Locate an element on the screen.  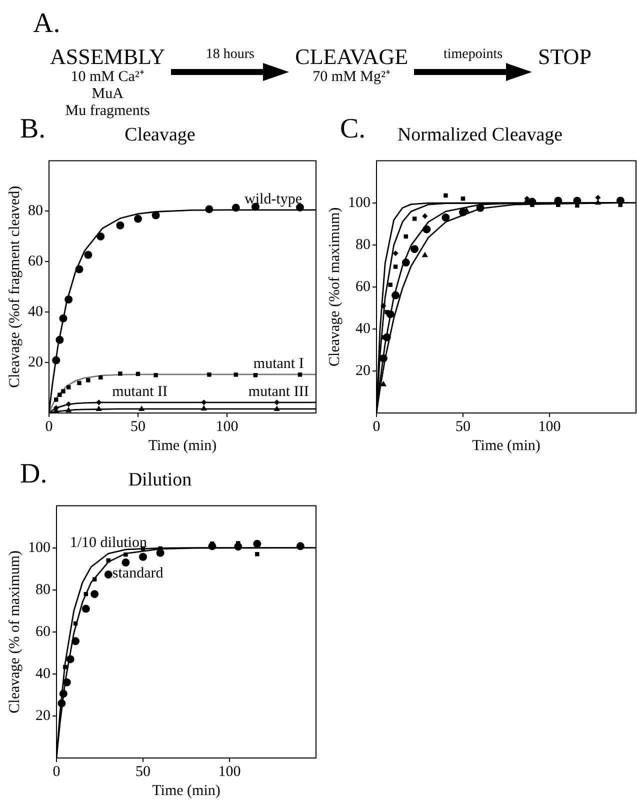
text: STOP is located at coordinates (565, 56).